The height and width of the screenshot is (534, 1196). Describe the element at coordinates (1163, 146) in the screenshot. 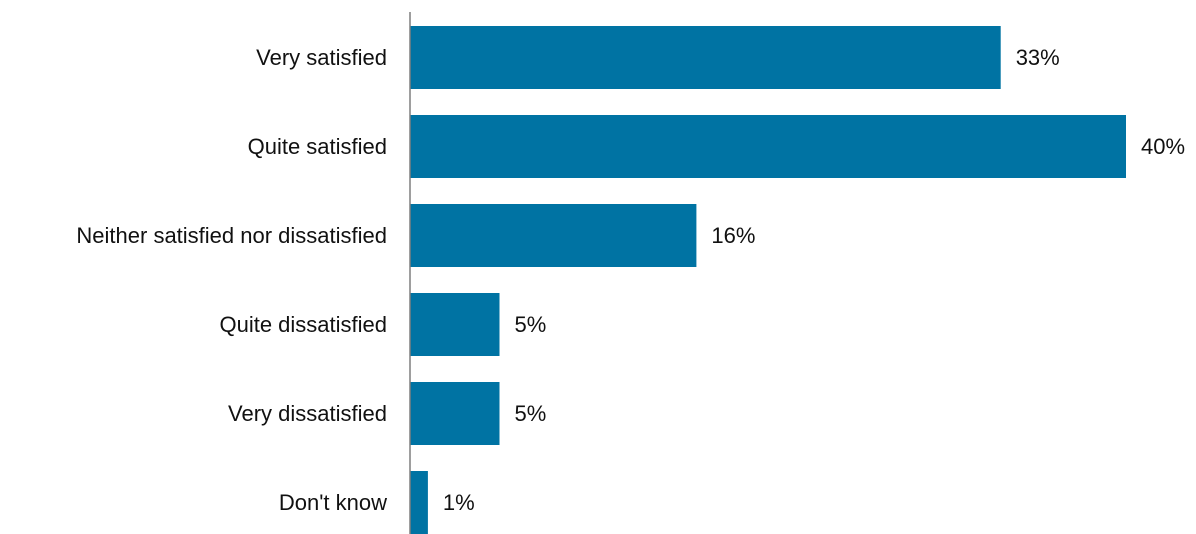

I see `value-label-1: 40%` at that location.